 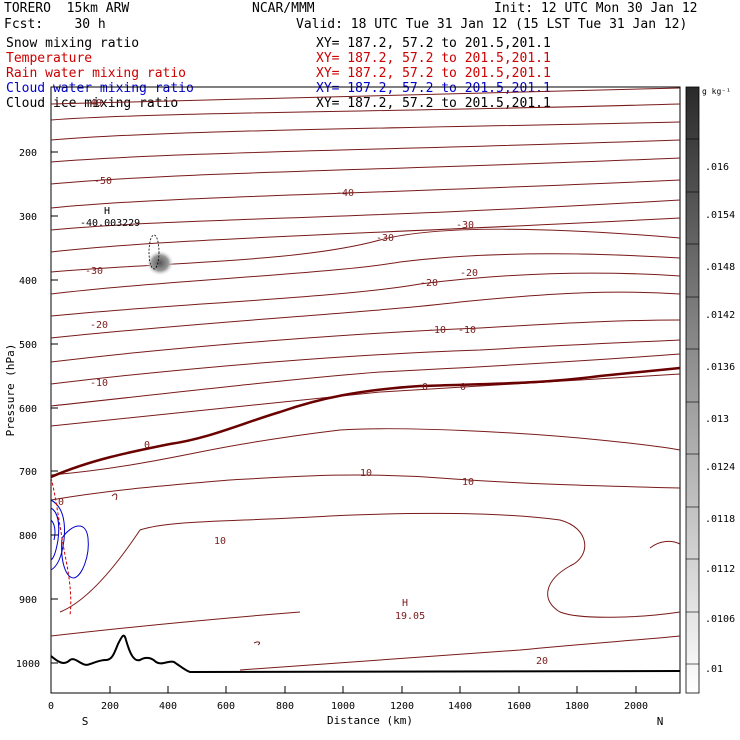 What do you see at coordinates (714, 669) in the screenshot?
I see `colorbar-label: .01` at bounding box center [714, 669].